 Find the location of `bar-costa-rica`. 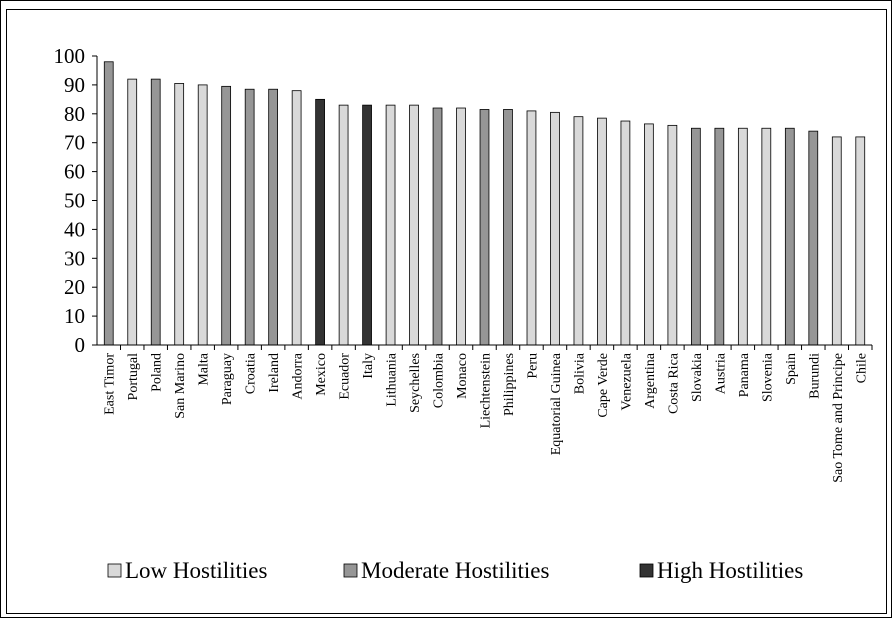

bar-costa-rica is located at coordinates (672, 235).